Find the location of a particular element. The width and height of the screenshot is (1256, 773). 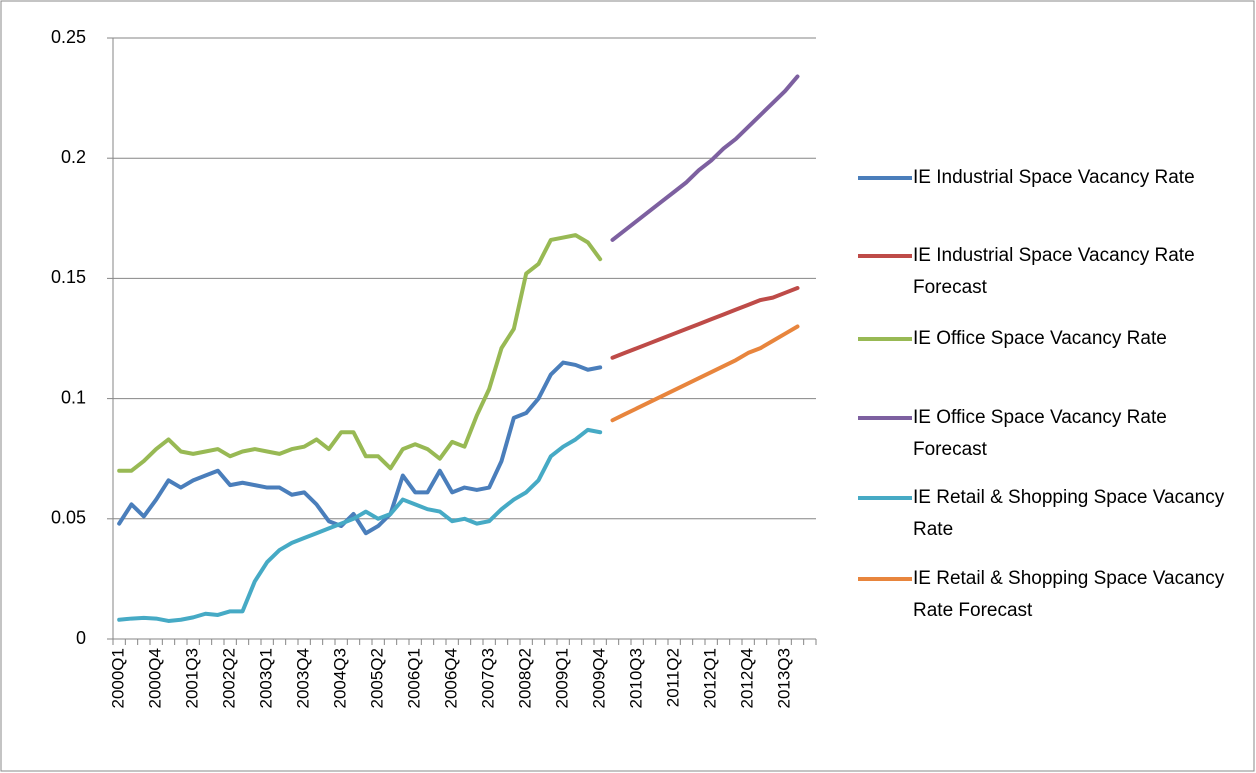

x-tick-label: 2002Q2 is located at coordinates (229, 678).